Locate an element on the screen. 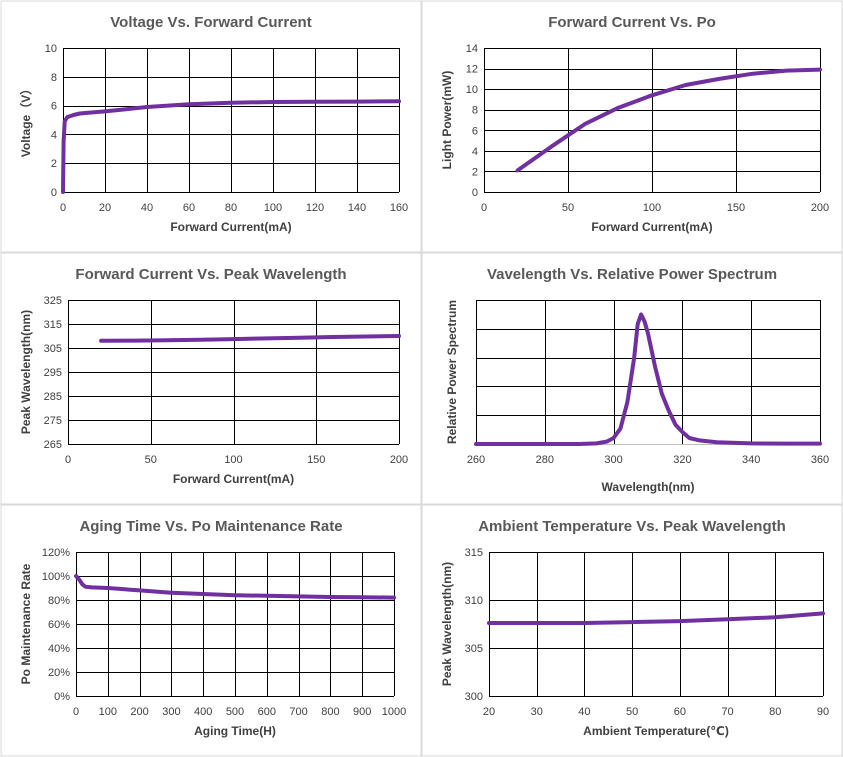  y-tick-label: 315 is located at coordinates (474, 553).